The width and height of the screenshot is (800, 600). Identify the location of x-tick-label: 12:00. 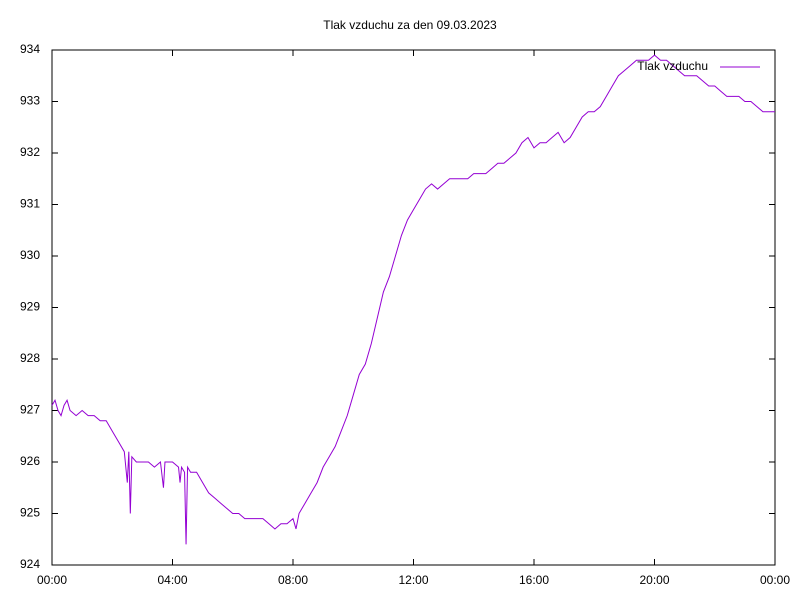
(413, 580).